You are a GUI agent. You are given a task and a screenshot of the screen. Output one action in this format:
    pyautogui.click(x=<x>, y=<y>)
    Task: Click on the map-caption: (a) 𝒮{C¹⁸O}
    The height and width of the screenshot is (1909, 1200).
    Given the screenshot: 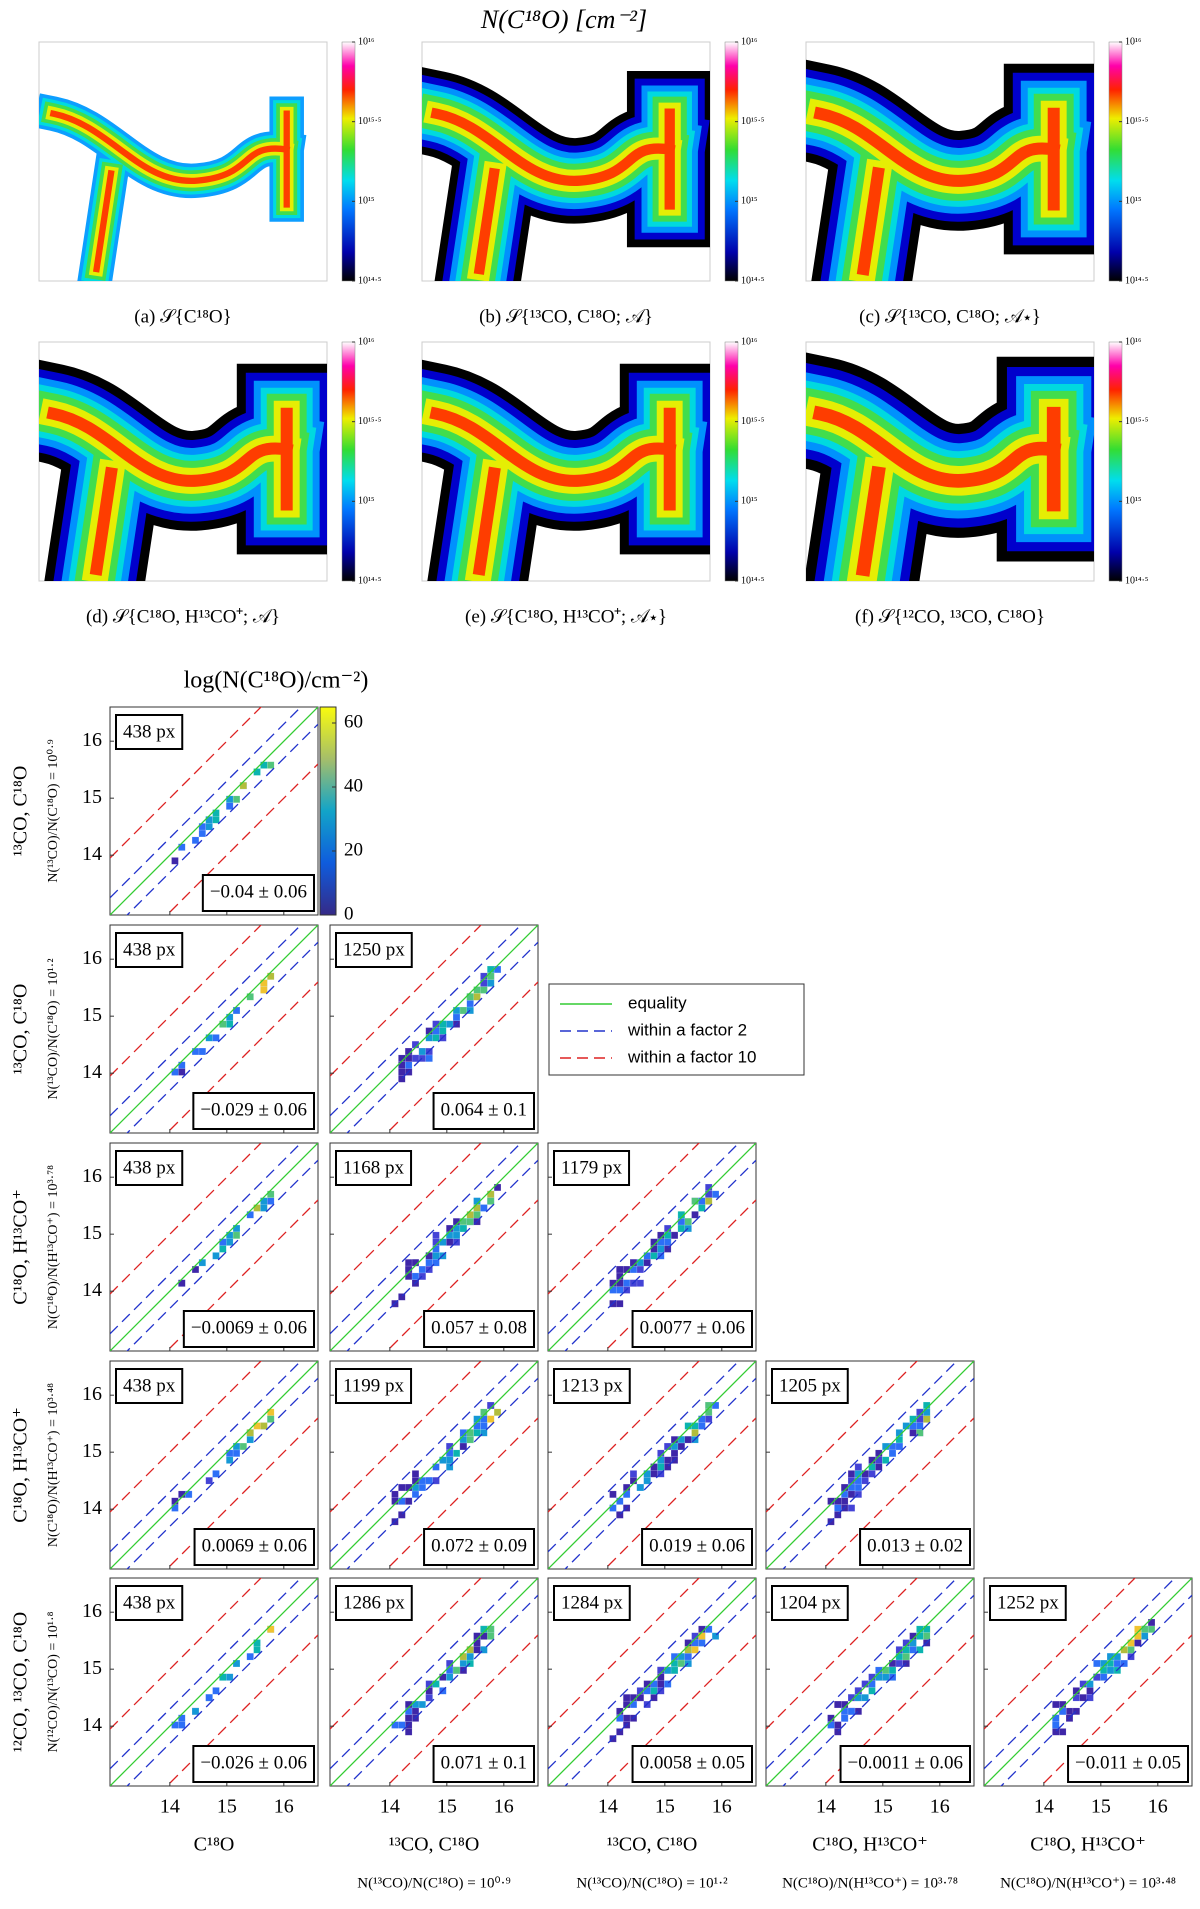 What is the action you would take?
    pyautogui.click(x=183, y=316)
    